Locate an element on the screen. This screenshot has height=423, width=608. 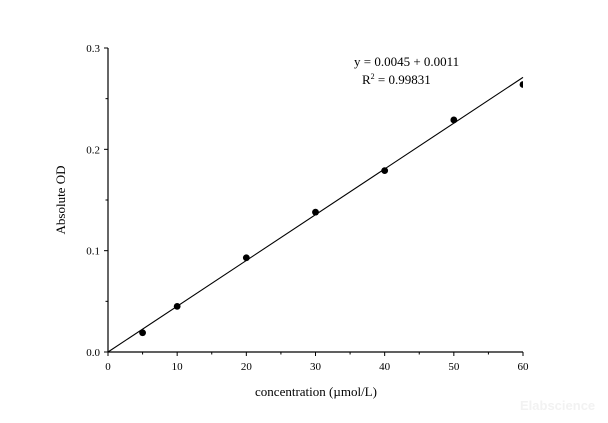
y-tick-label: 0.1 is located at coordinates (93, 252).